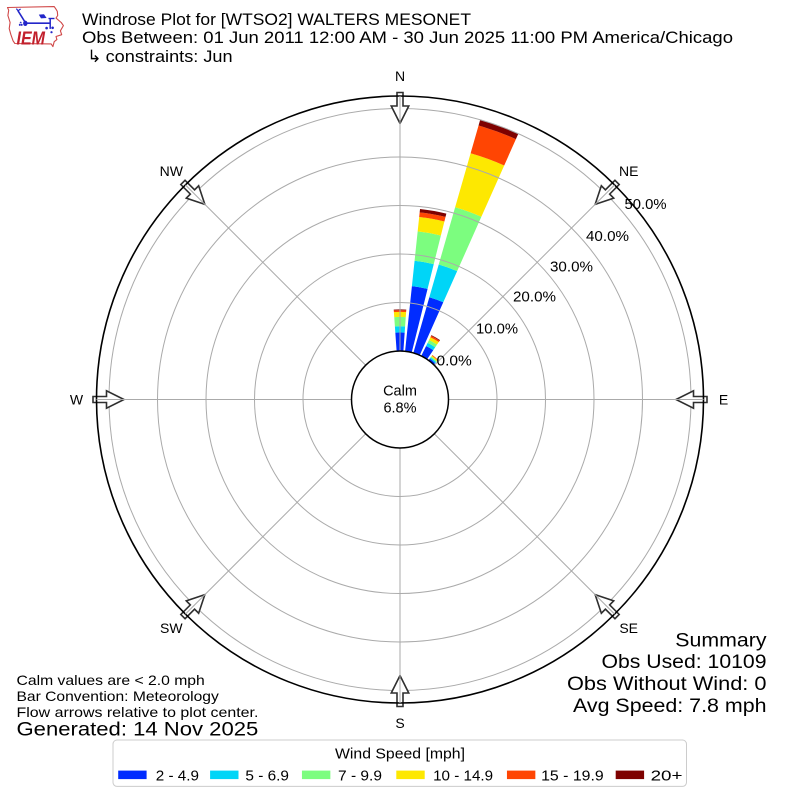 This screenshot has width=800, height=800. I want to click on svg-text: 5 - 6.9, so click(267, 776).